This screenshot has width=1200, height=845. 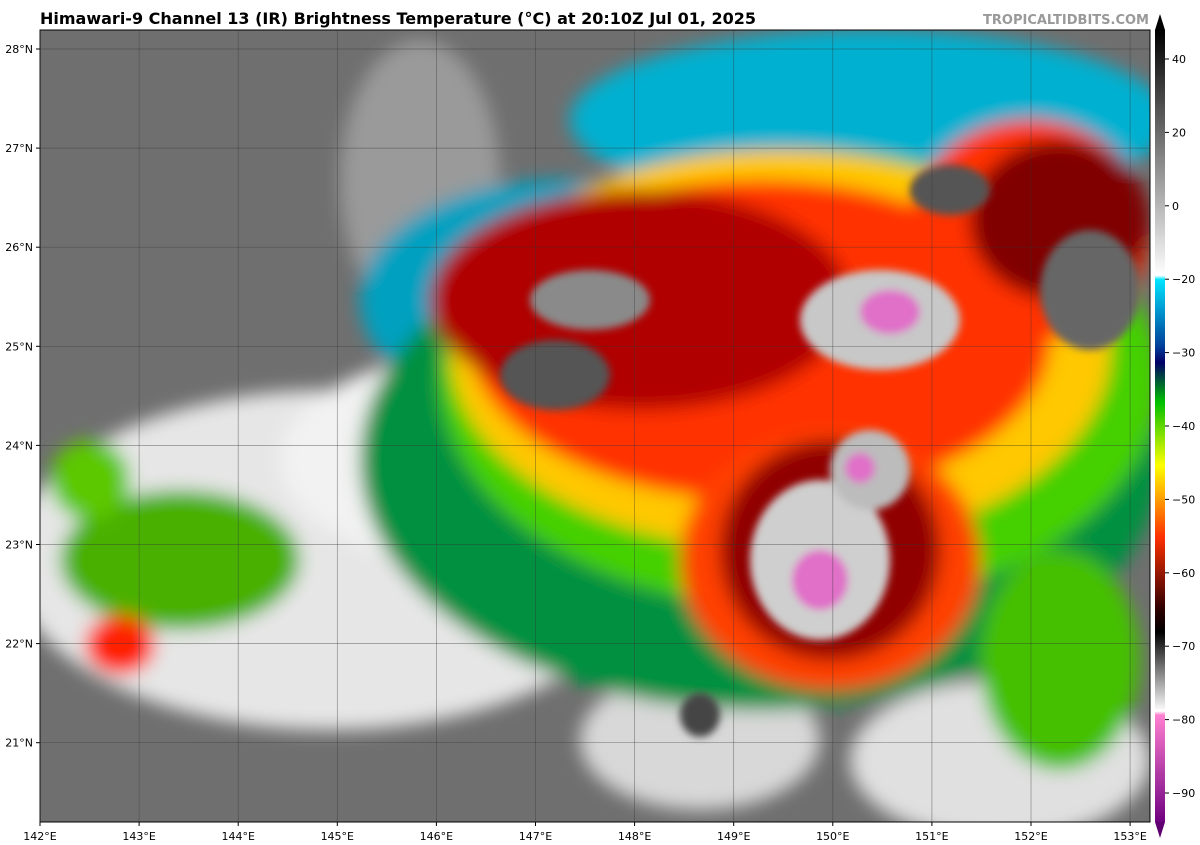 What do you see at coordinates (733, 836) in the screenshot?
I see `longitude-label: 149°E` at bounding box center [733, 836].